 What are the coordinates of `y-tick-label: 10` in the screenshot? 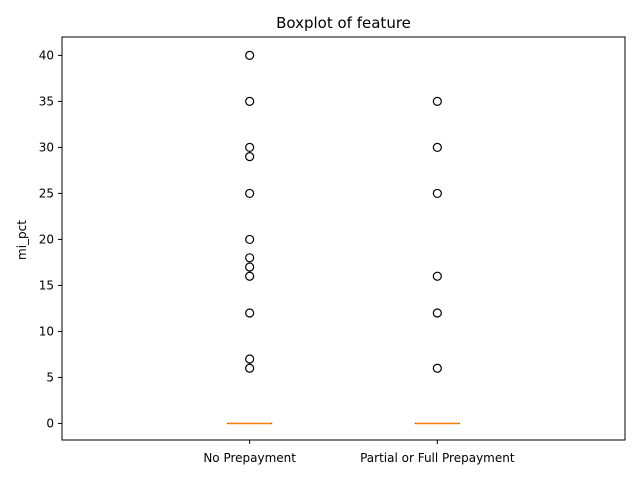 It's located at (46, 331).